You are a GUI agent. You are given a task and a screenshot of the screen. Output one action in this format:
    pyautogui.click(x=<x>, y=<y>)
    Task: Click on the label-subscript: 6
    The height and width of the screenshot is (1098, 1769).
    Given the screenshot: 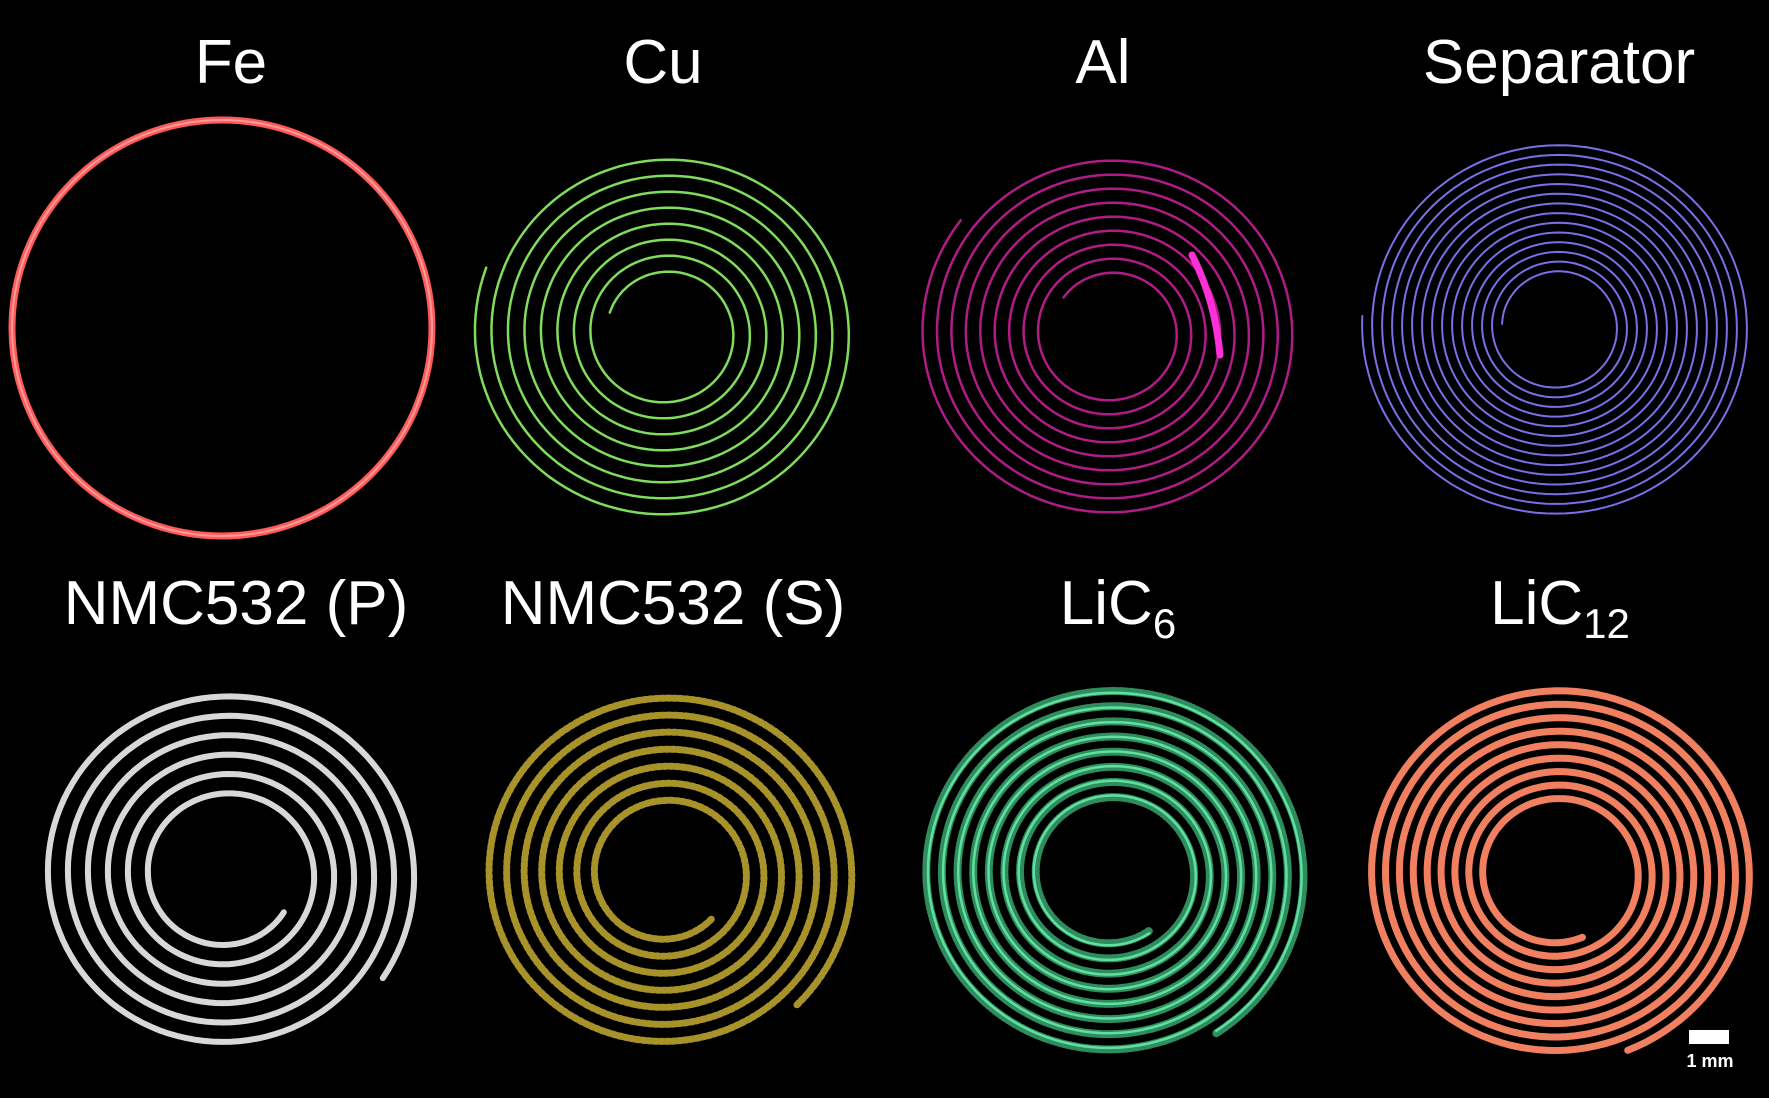 What is the action you would take?
    pyautogui.click(x=1164, y=623)
    